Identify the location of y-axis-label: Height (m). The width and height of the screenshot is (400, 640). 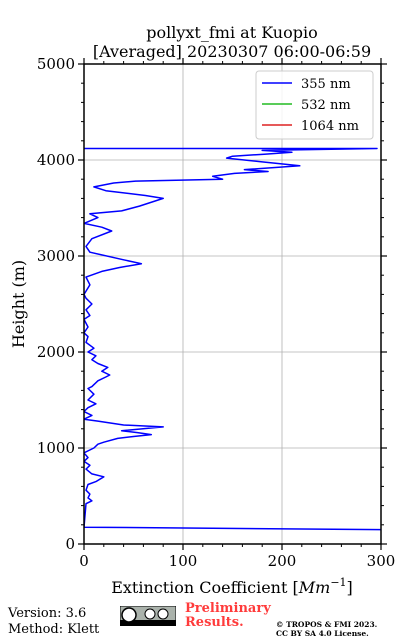
(18, 304).